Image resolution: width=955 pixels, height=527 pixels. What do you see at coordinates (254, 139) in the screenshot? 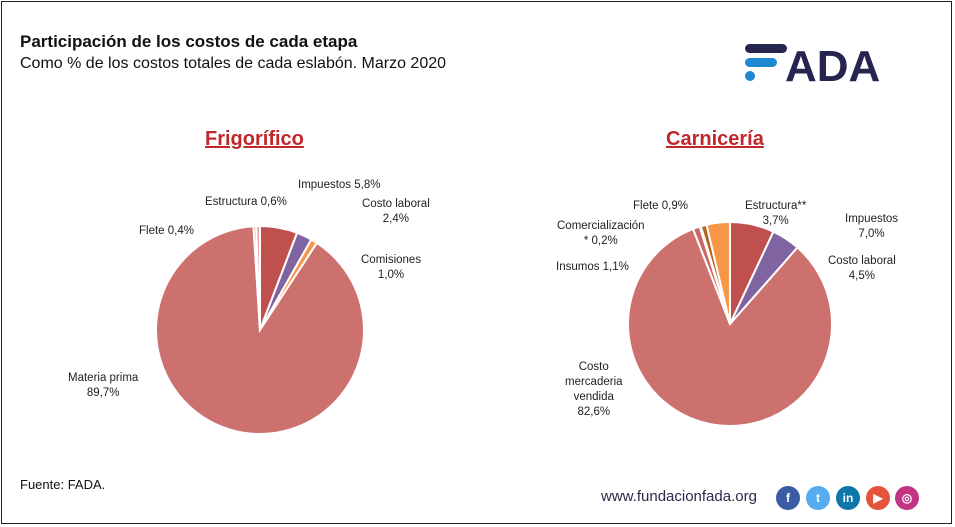
I see `chart-title-frigorifico: Frigorífico` at bounding box center [254, 139].